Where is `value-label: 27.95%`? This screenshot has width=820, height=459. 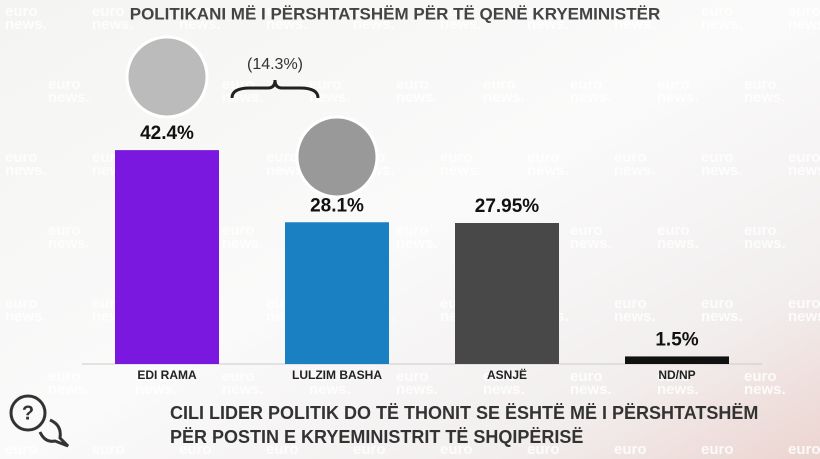
value-label: 27.95% is located at coordinates (507, 206).